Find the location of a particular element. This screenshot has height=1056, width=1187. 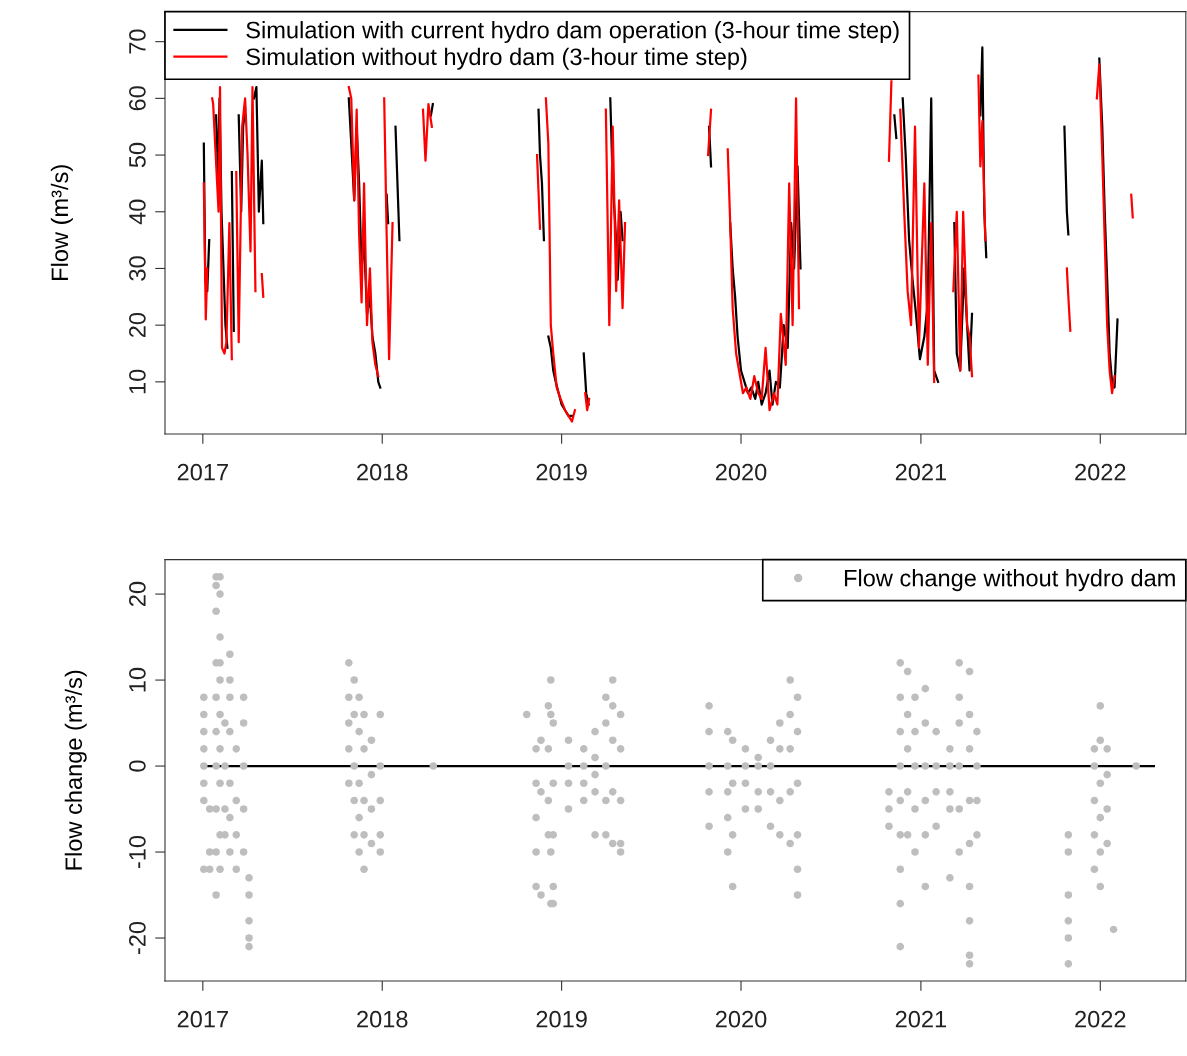

y-tick-label: 50 is located at coordinates (137, 155).